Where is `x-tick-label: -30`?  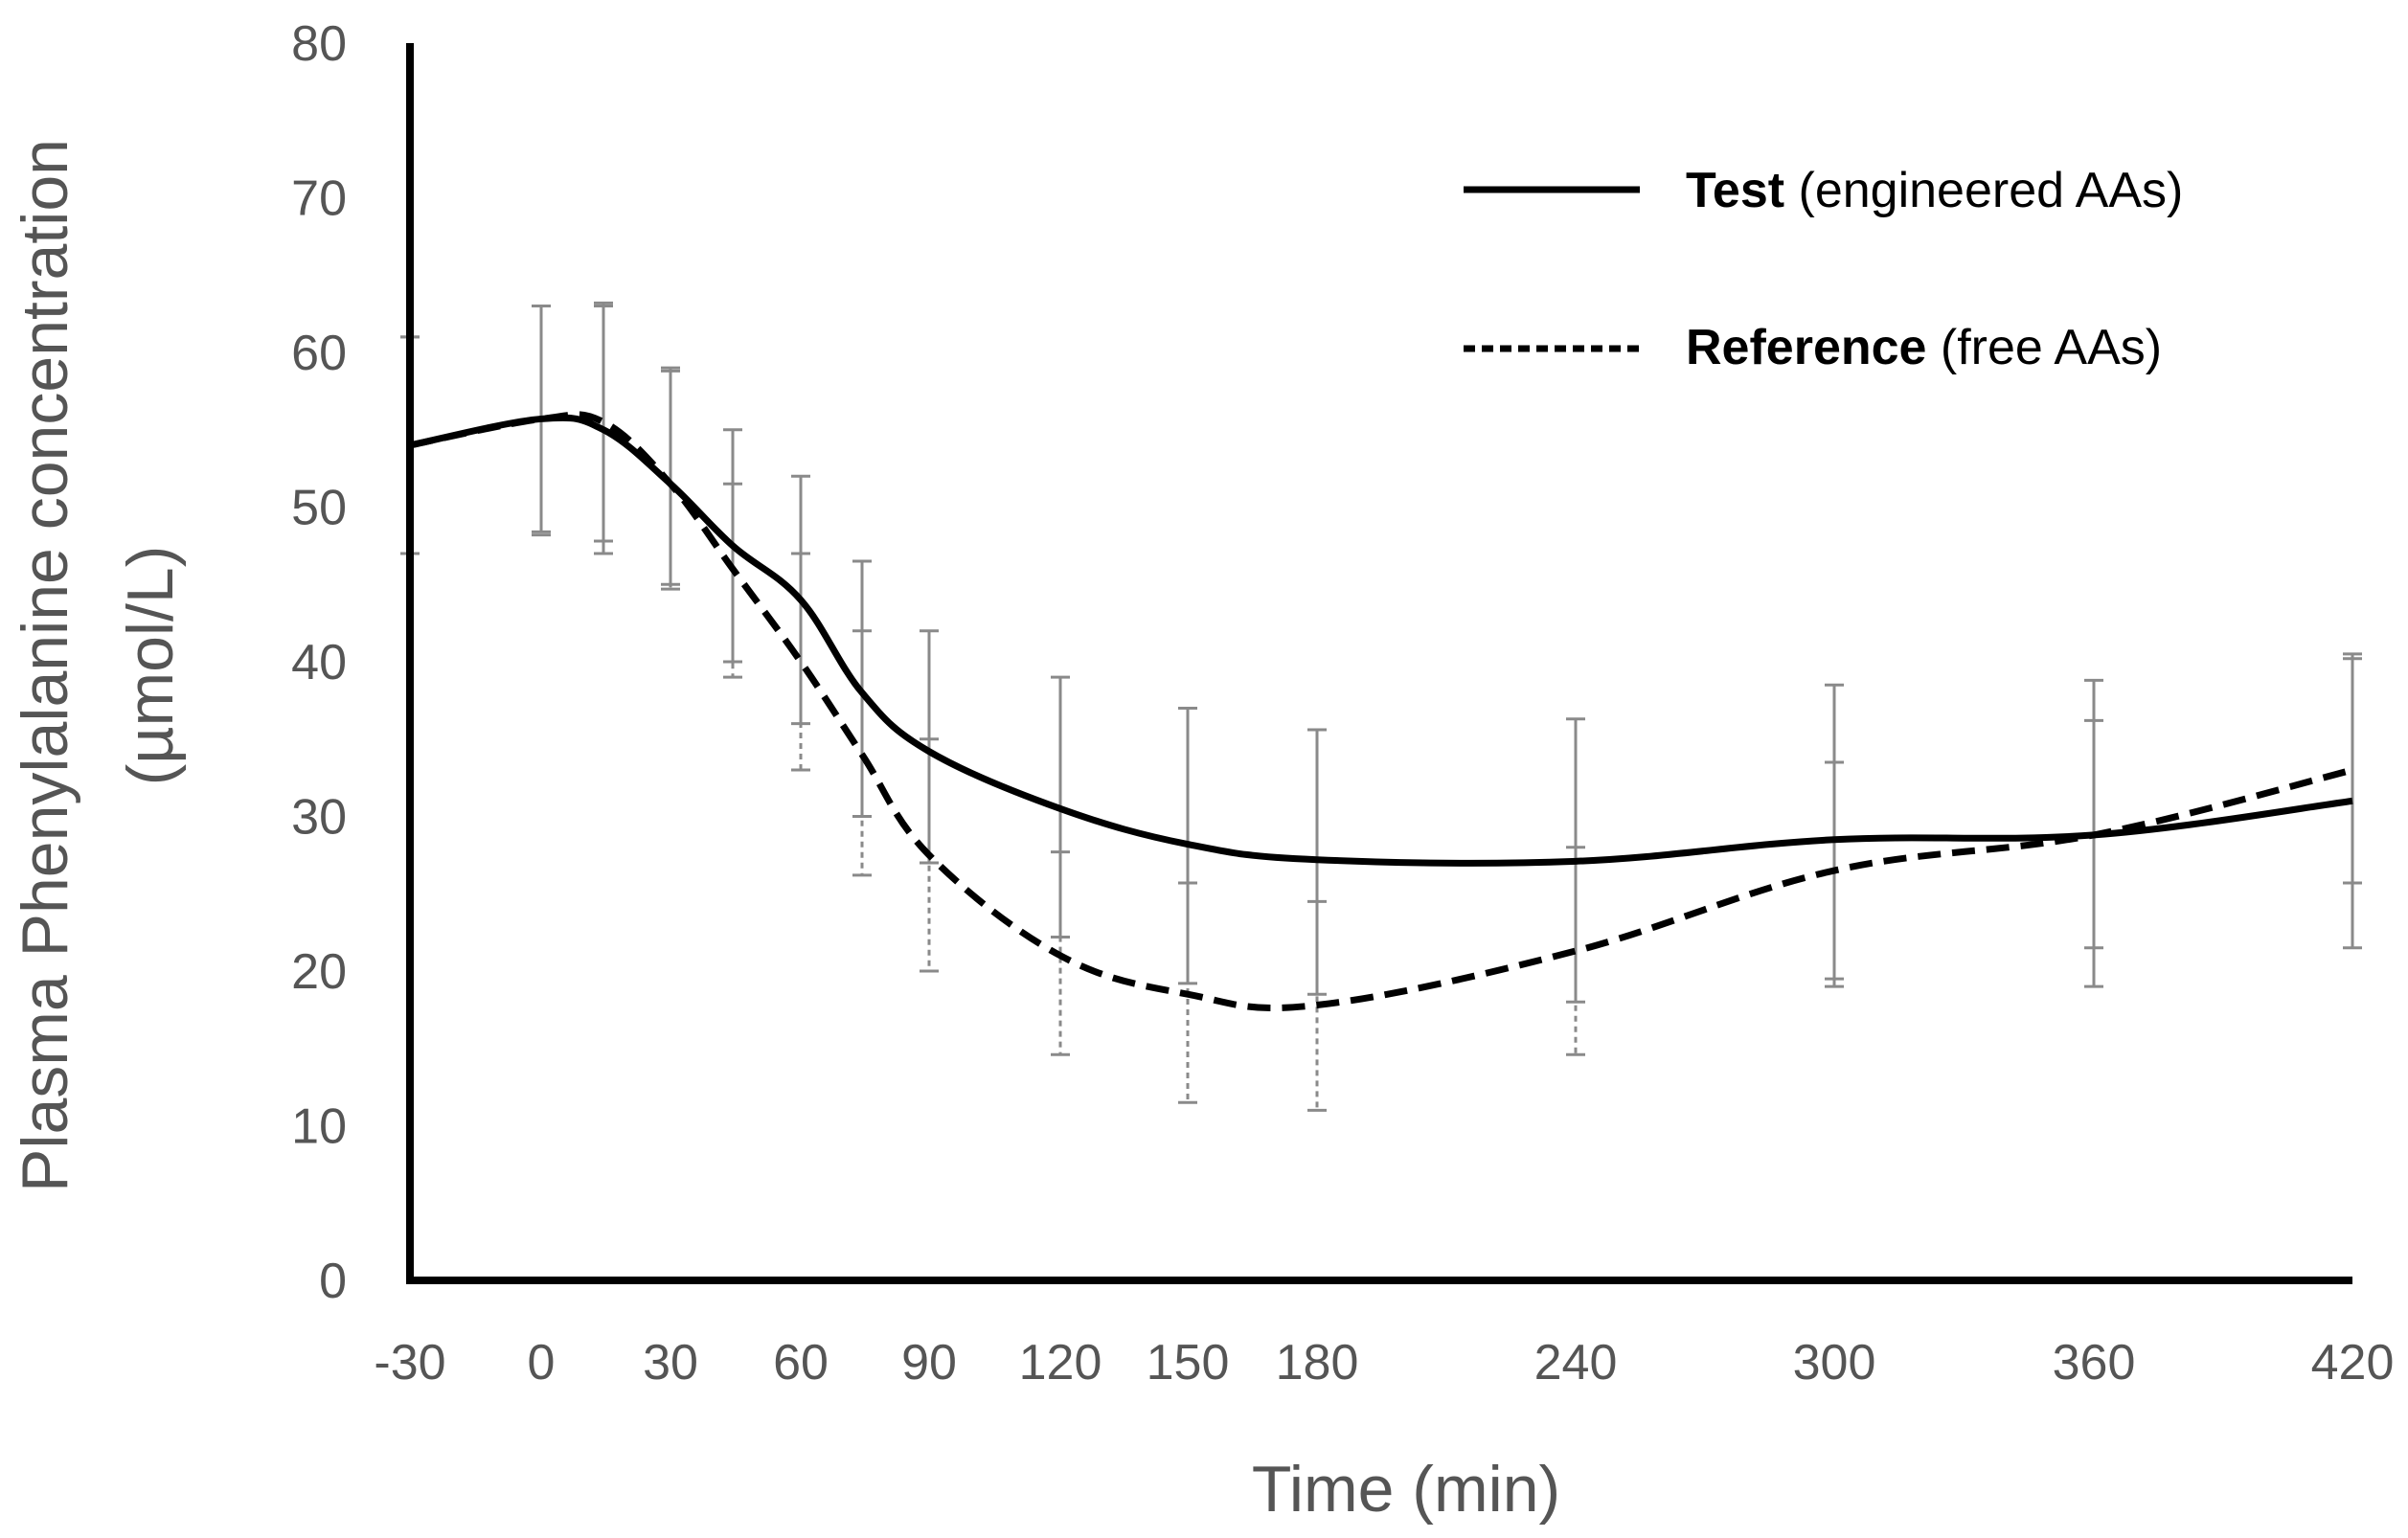
x-tick-label: -30 is located at coordinates (409, 1363).